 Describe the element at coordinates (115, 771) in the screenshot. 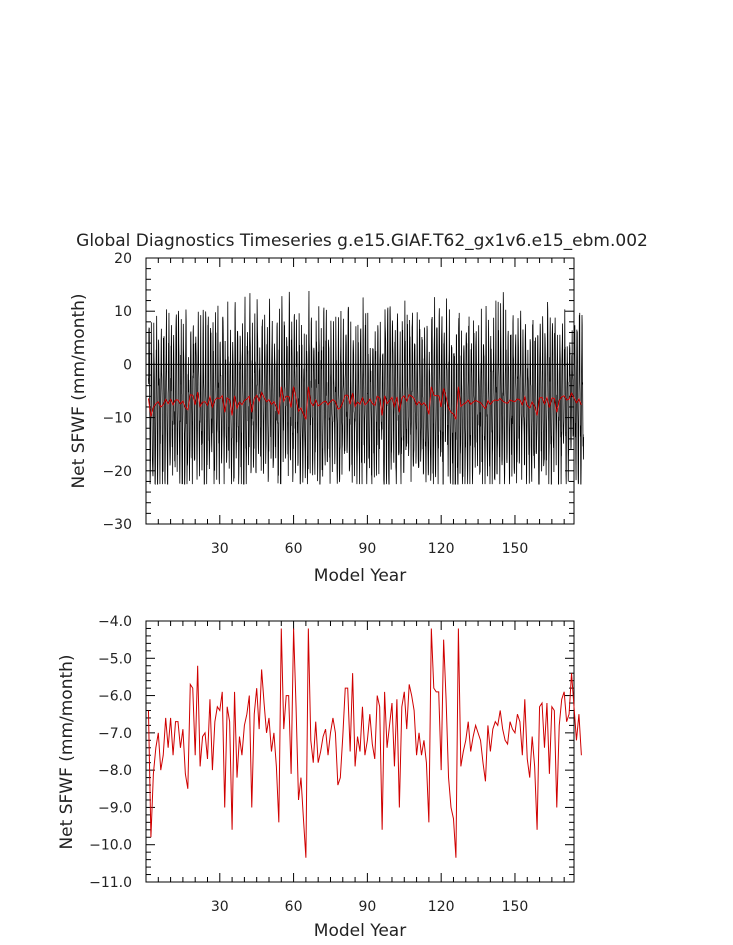

I see `y-tick-label: −8.0` at that location.